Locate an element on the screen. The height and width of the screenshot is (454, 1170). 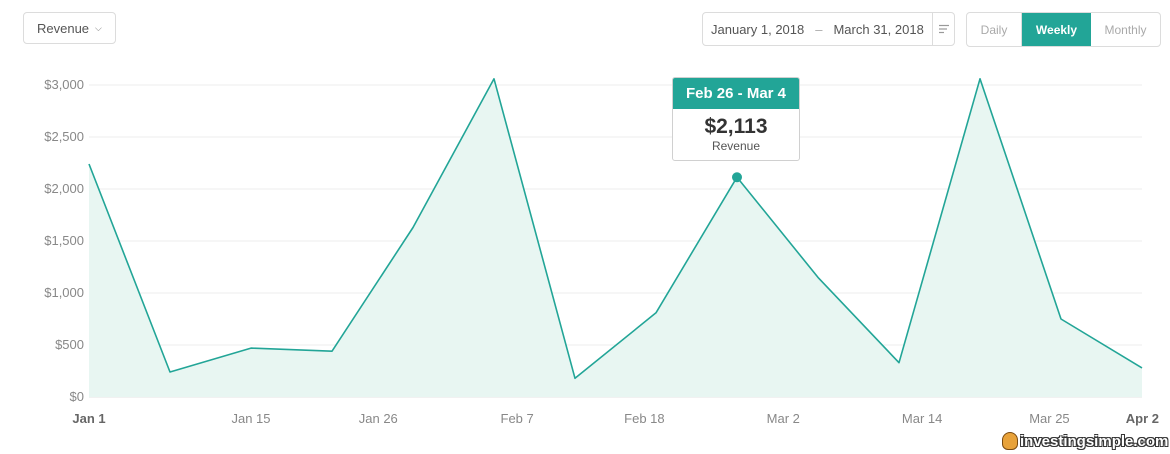
money-bag-icon is located at coordinates (1010, 441).